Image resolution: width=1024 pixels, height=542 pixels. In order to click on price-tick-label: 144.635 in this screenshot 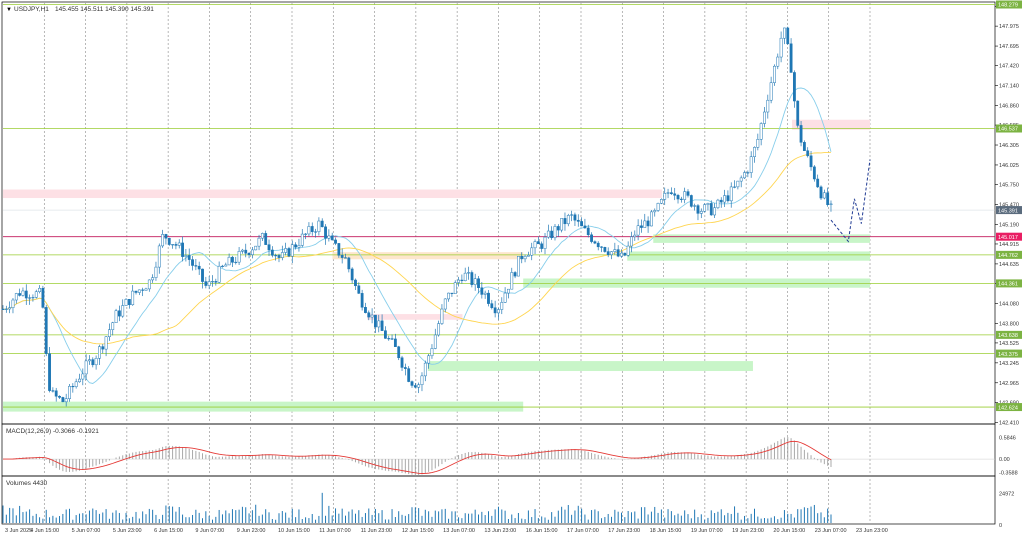, I will do `click(1009, 265)`.